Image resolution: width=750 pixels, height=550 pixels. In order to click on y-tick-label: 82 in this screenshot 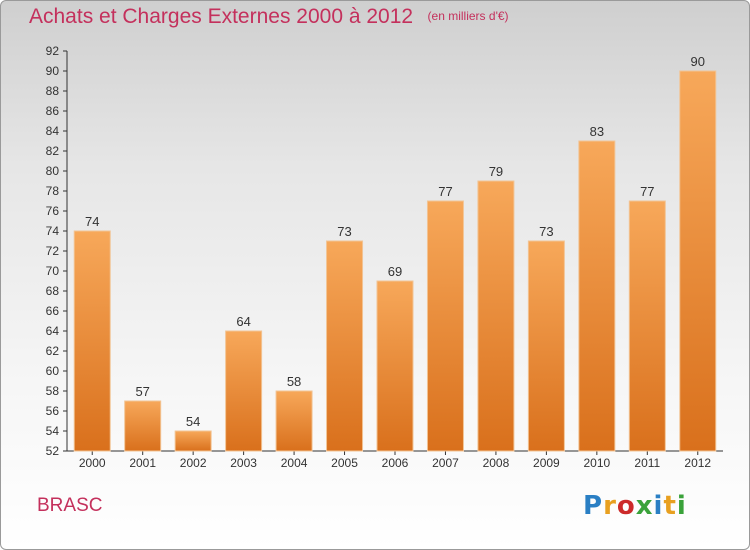, I will do `click(53, 151)`.